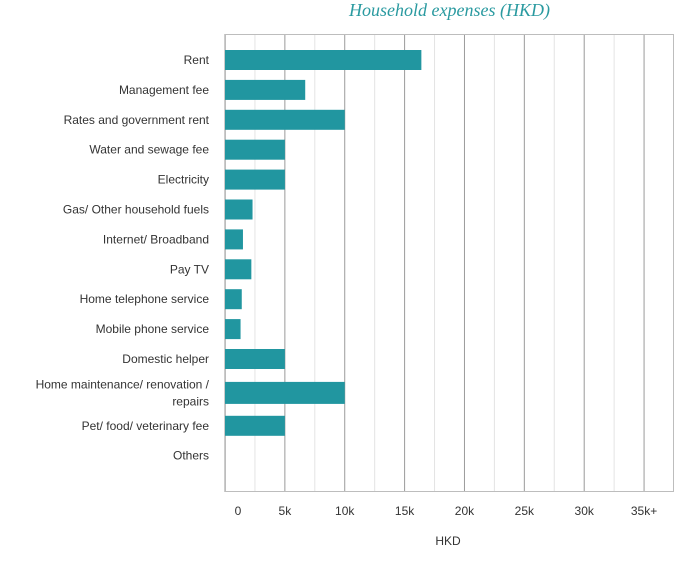 Image resolution: width=674 pixels, height=574 pixels. Describe the element at coordinates (644, 511) in the screenshot. I see `x-tick-label: 35k+` at that location.